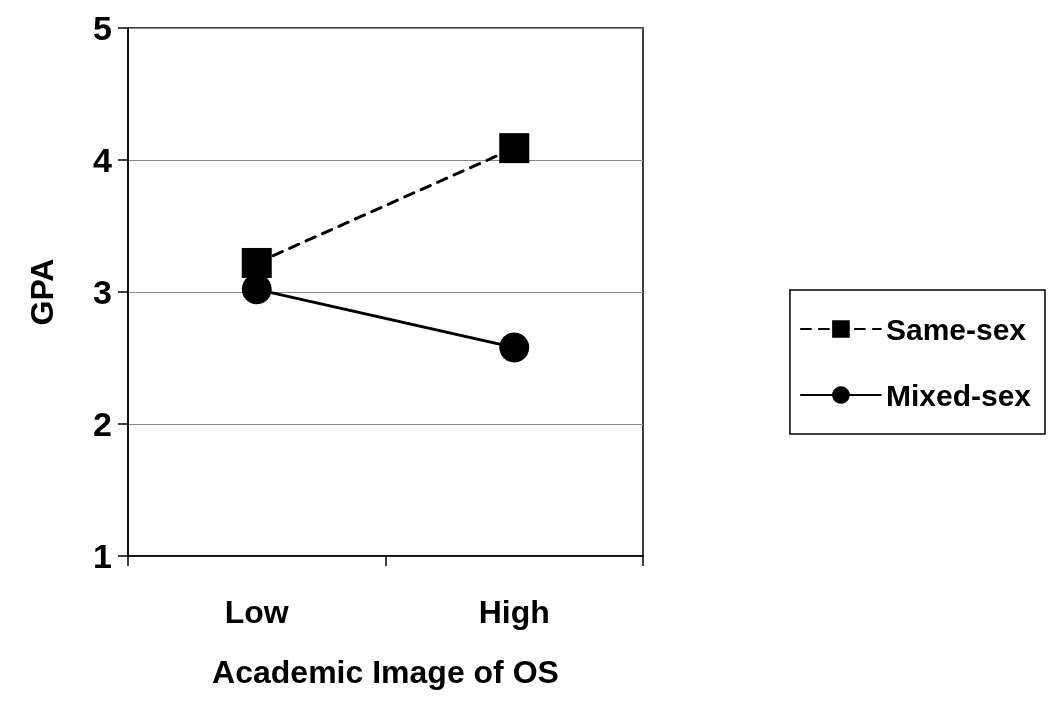 Image resolution: width=1061 pixels, height=724 pixels. Describe the element at coordinates (958, 395) in the screenshot. I see `legend-label: Mixed-sex` at that location.